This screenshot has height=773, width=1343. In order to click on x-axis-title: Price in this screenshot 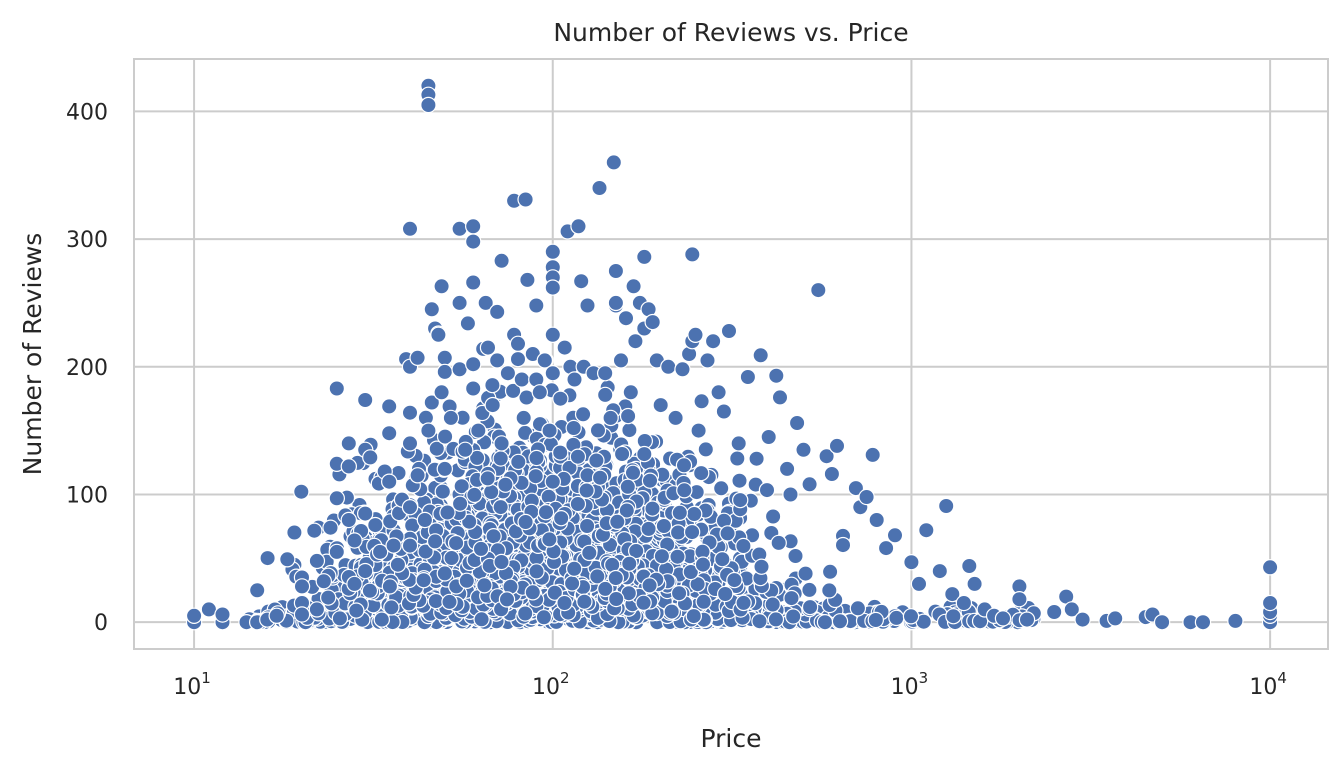, I will do `click(731, 738)`.